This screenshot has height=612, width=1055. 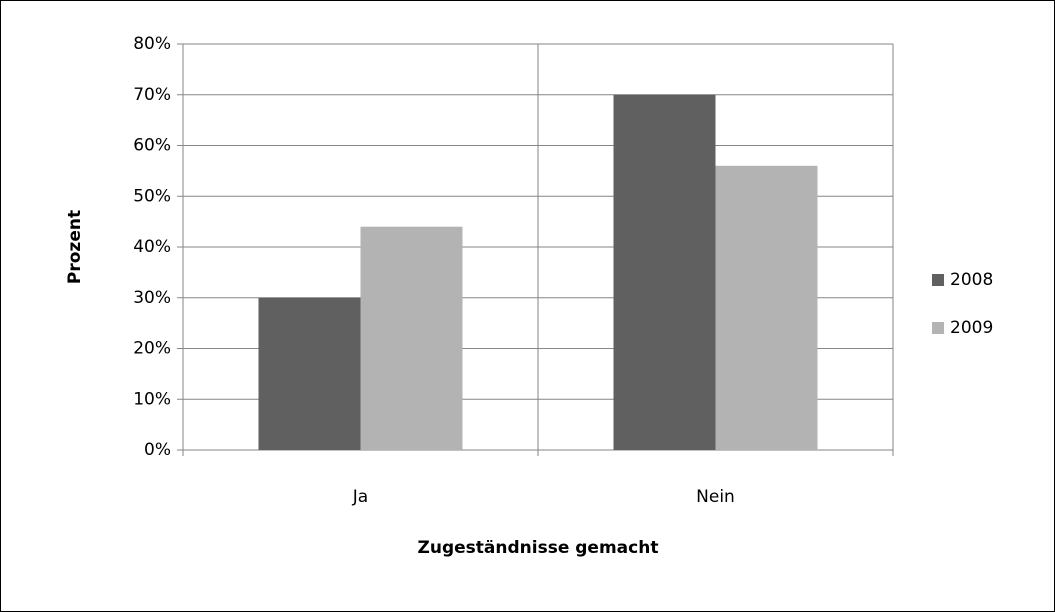 What do you see at coordinates (152, 146) in the screenshot?
I see `y-tick-label: 60%` at bounding box center [152, 146].